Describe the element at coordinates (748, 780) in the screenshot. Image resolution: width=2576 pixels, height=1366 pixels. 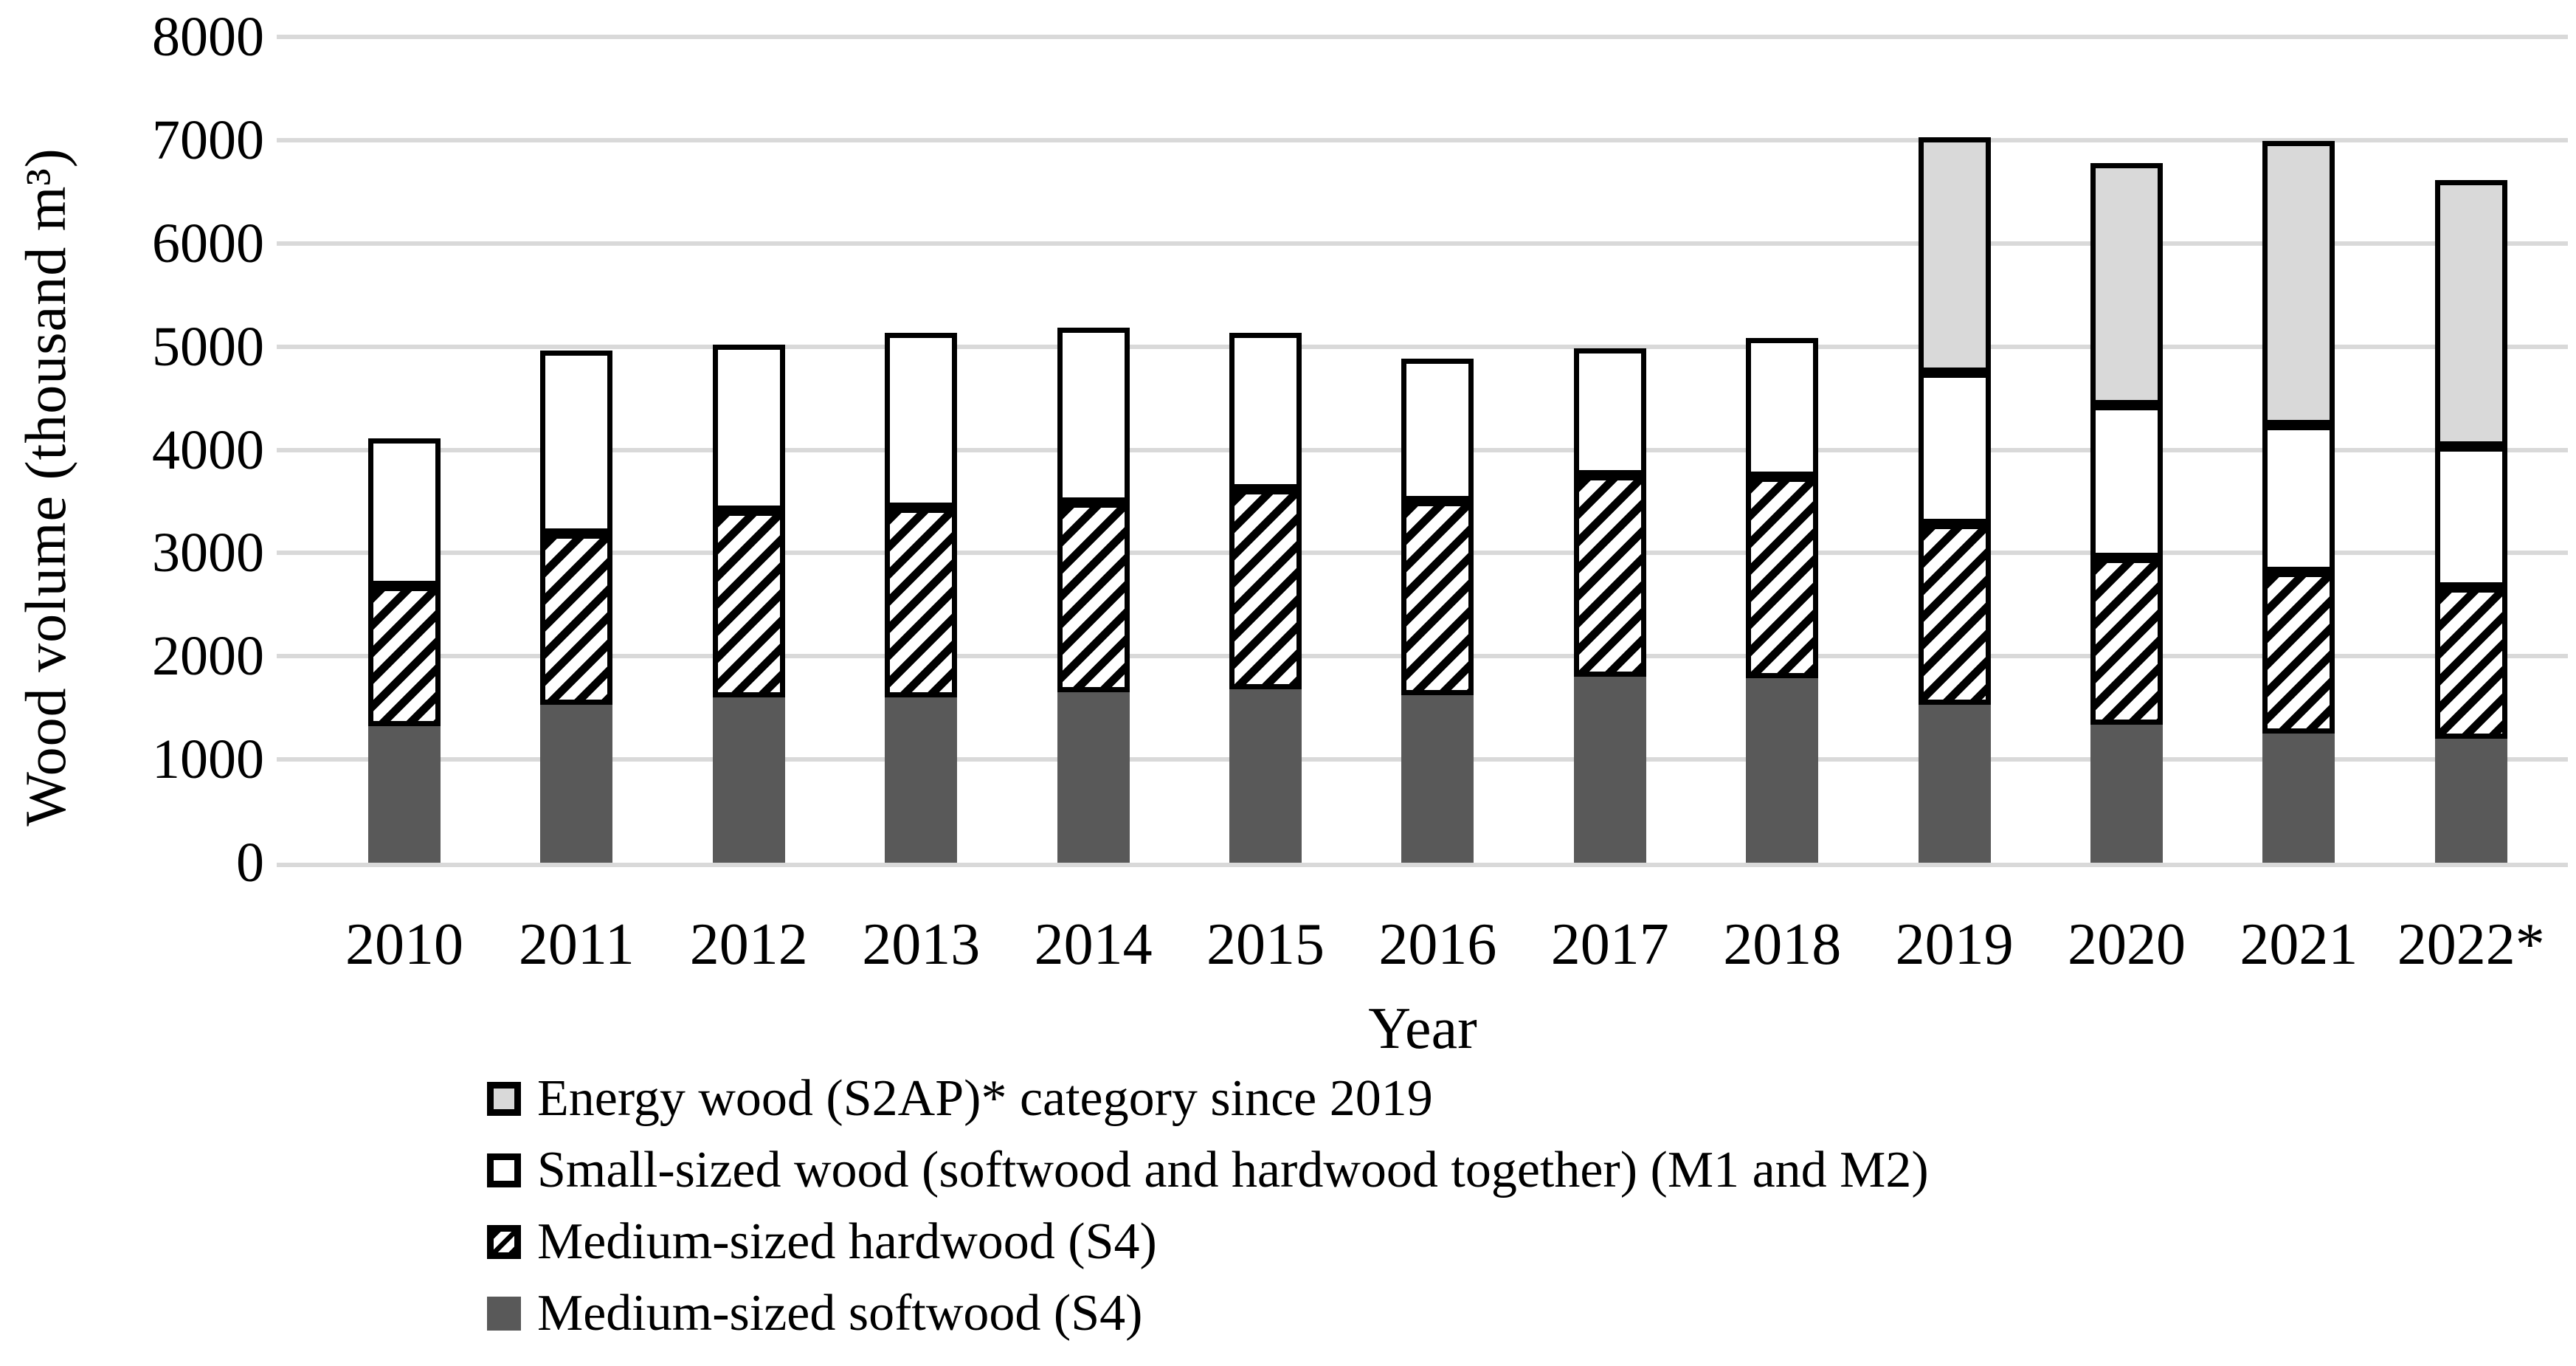
I see `bar-segment-softwood-2012` at that location.